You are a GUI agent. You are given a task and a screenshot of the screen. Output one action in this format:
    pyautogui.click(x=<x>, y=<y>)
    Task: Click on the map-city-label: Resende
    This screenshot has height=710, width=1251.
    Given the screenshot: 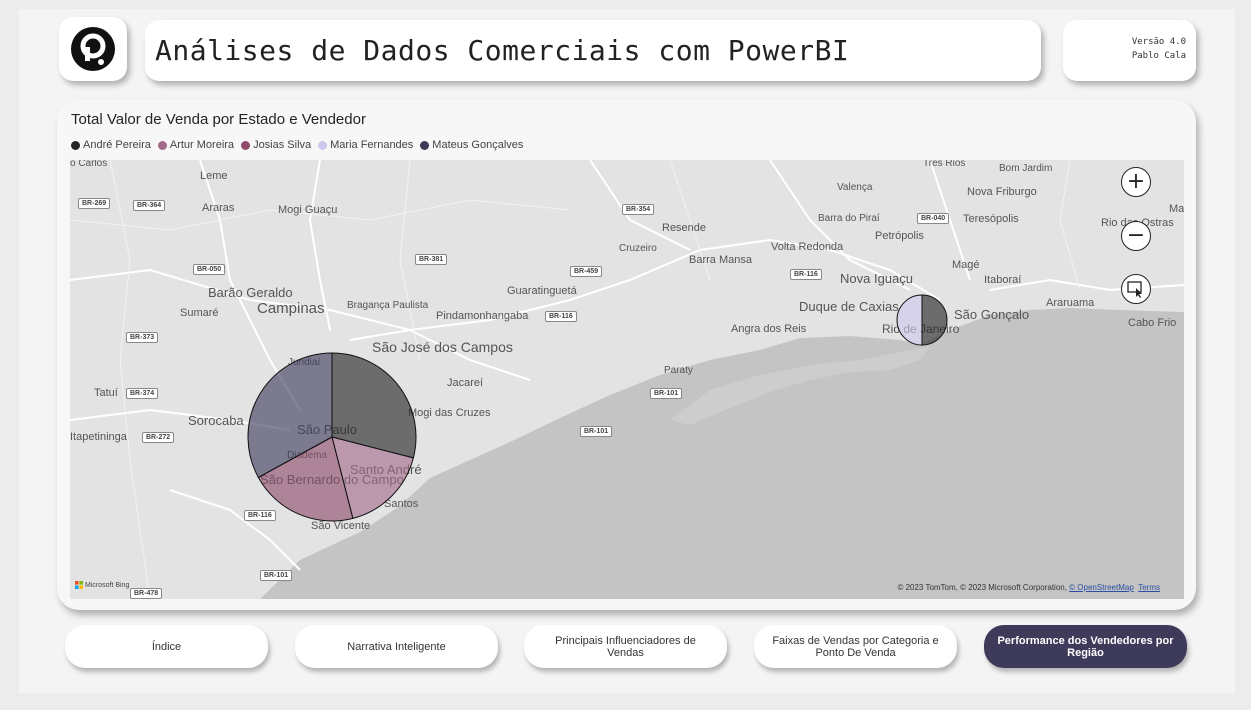 What is the action you would take?
    pyautogui.click(x=684, y=228)
    